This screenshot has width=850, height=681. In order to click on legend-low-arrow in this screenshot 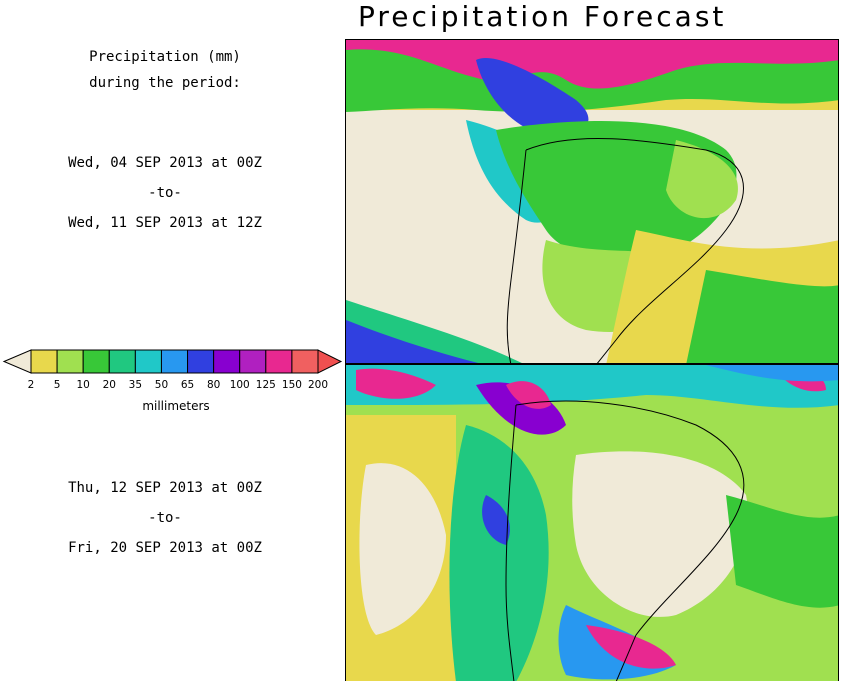, I will do `click(17, 361)`.